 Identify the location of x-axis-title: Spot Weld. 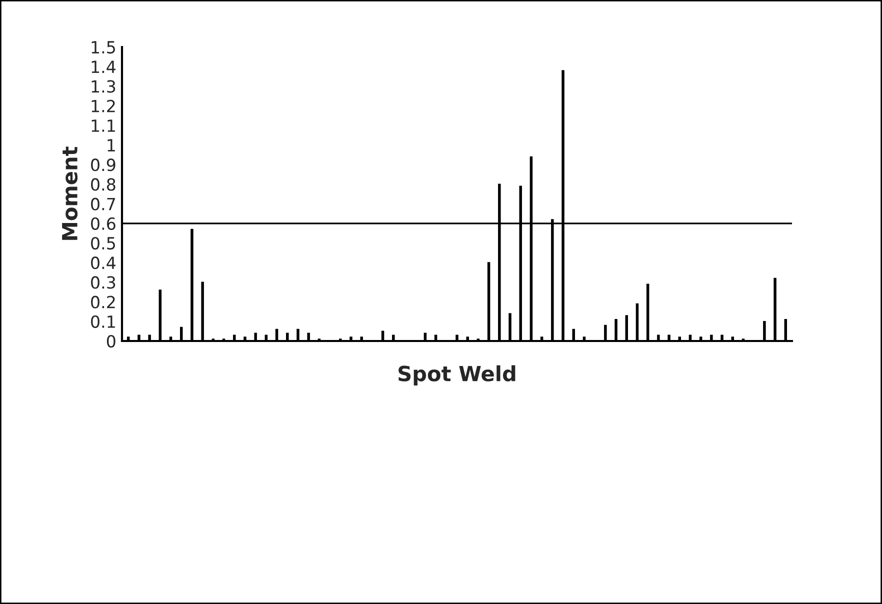
(457, 375).